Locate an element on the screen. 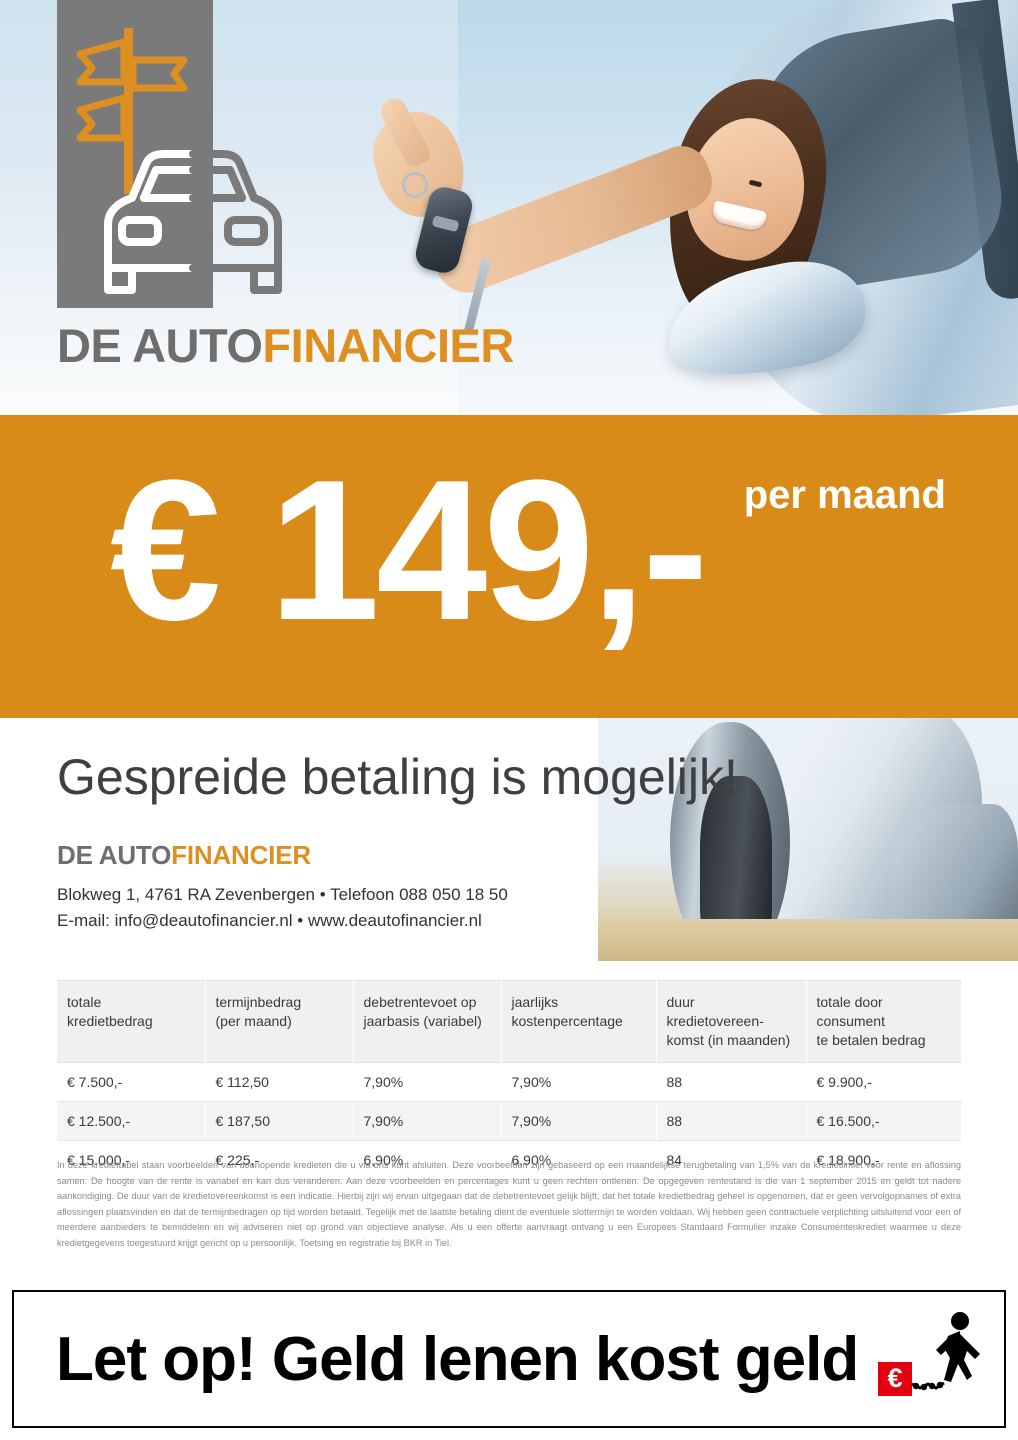 This screenshot has width=1018, height=1440. col-header-line2: te betalen bedrag is located at coordinates (871, 1040).